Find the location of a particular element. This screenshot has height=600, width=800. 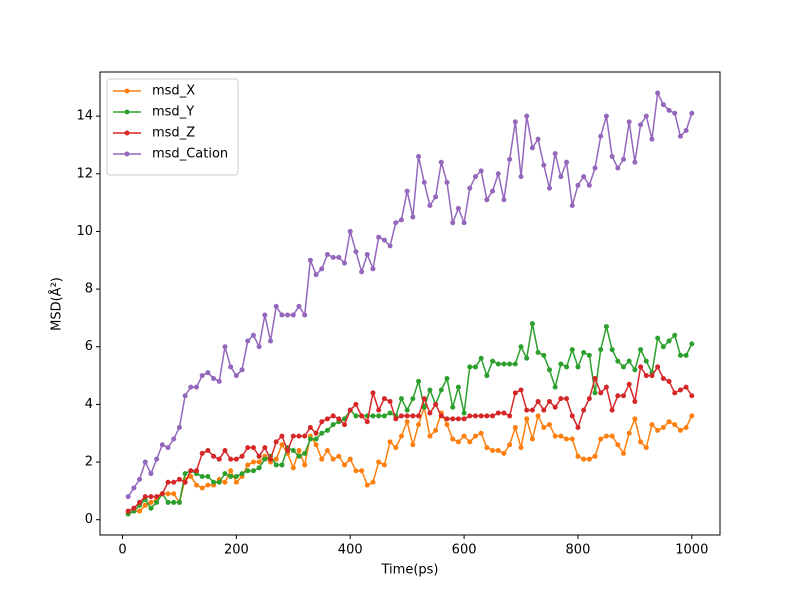

y-tick-label: 14 is located at coordinates (84, 116).